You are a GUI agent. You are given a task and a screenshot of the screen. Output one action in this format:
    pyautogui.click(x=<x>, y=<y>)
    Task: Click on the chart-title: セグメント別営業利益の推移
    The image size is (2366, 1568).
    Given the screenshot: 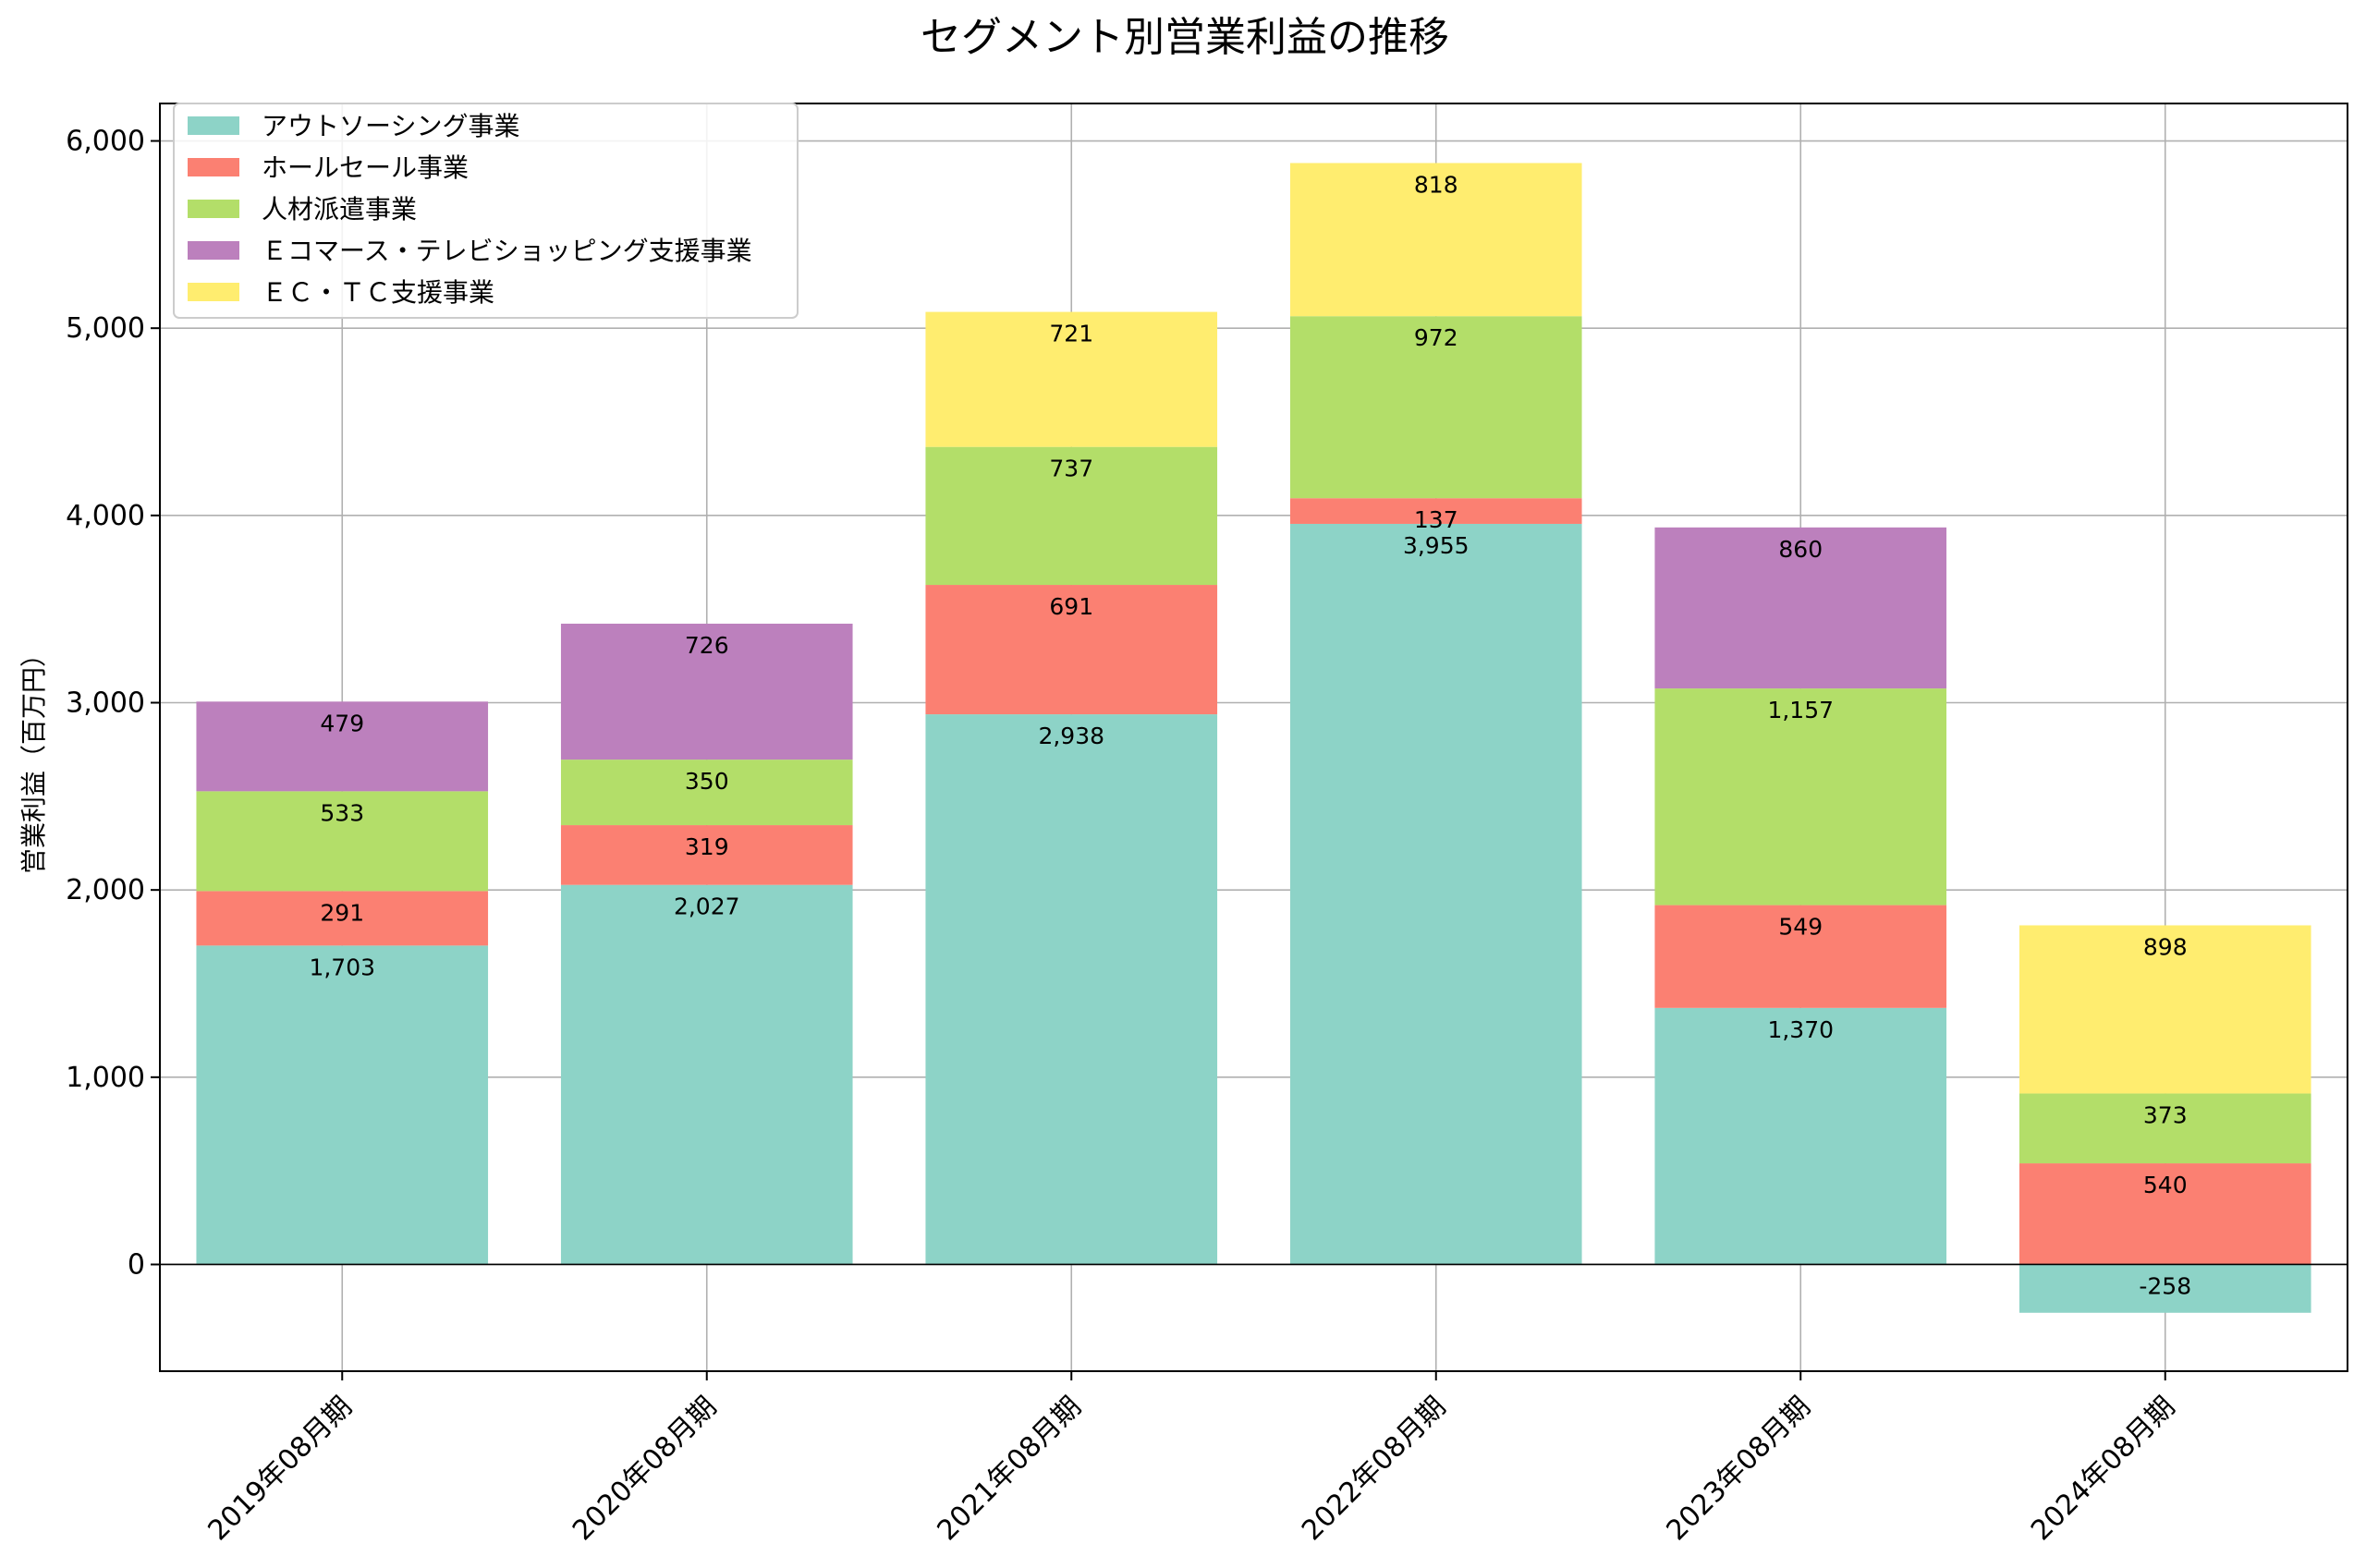 What is the action you would take?
    pyautogui.click(x=1185, y=37)
    